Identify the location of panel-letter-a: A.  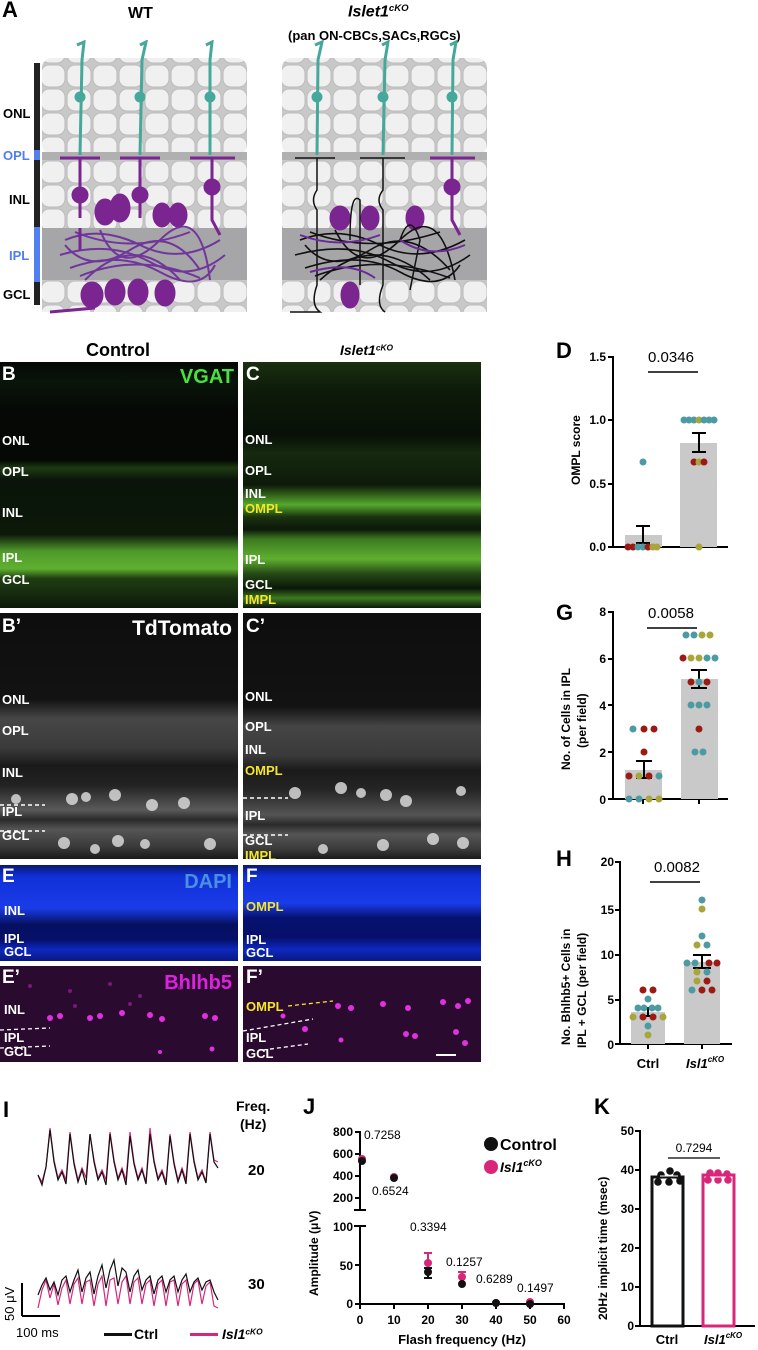
(10, 11).